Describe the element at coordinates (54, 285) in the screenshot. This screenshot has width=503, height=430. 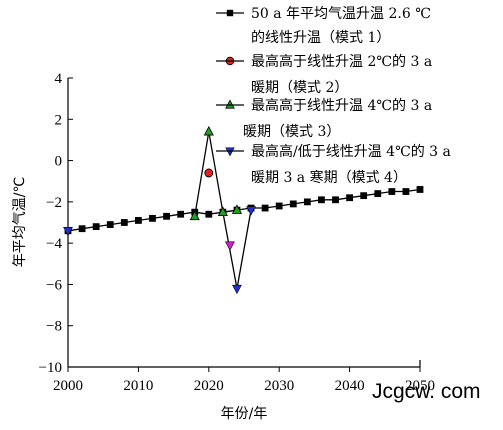
I see `y-tick-label: −6` at that location.